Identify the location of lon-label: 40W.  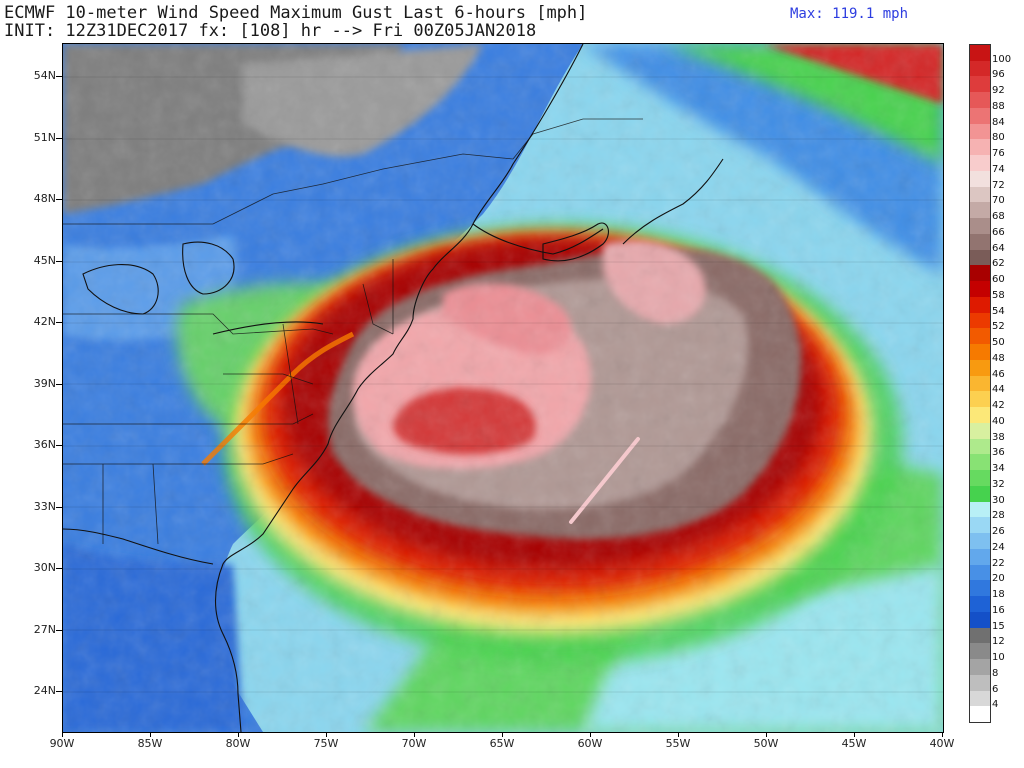
(942, 743).